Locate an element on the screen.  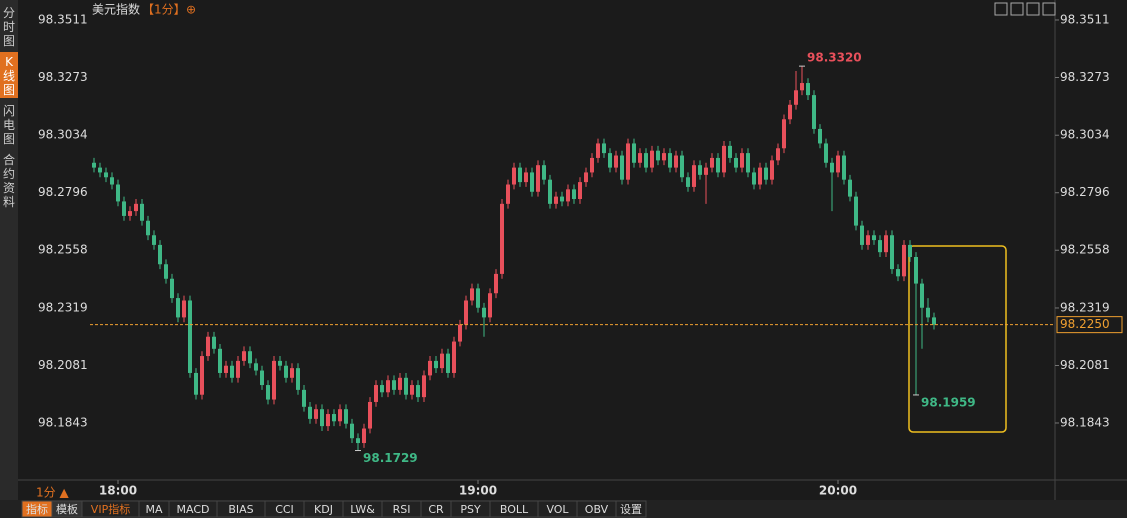
toolbar-tab: BOLL is located at coordinates (514, 509).